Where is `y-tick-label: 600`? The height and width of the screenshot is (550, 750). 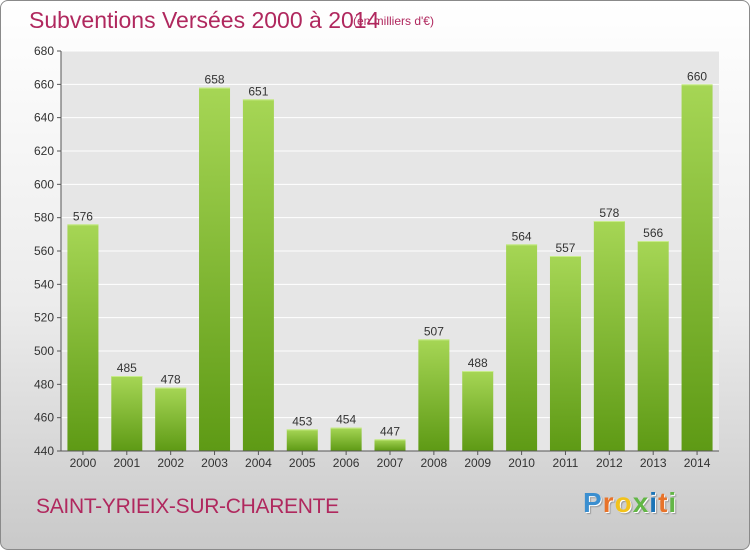
y-tick-label: 600 is located at coordinates (44, 184).